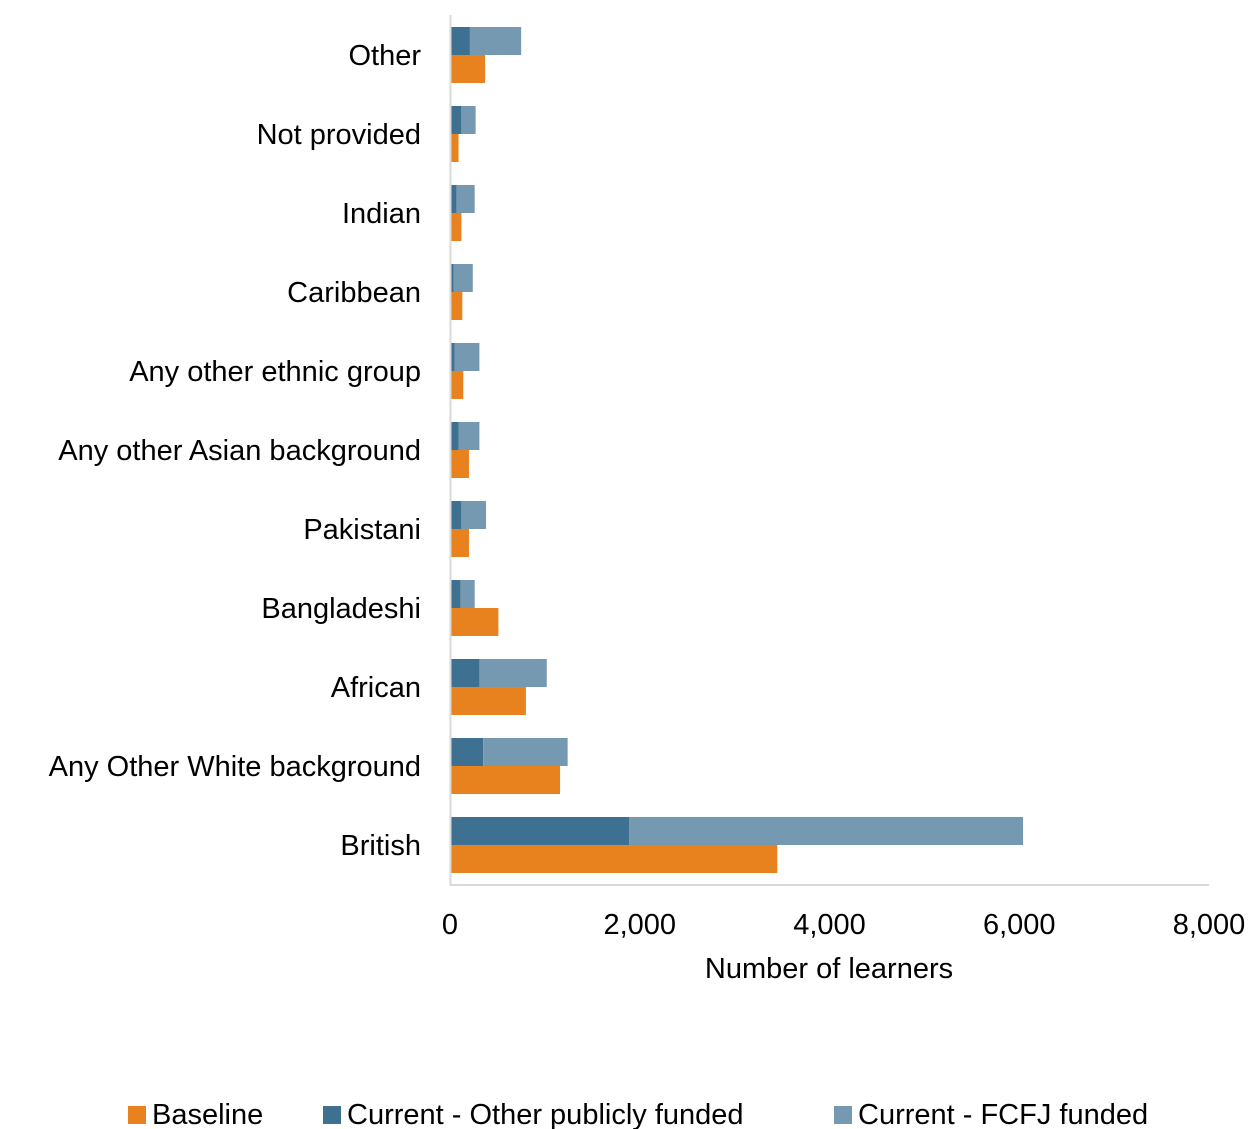 The height and width of the screenshot is (1129, 1251). I want to click on category-label: Pakistani, so click(362, 530).